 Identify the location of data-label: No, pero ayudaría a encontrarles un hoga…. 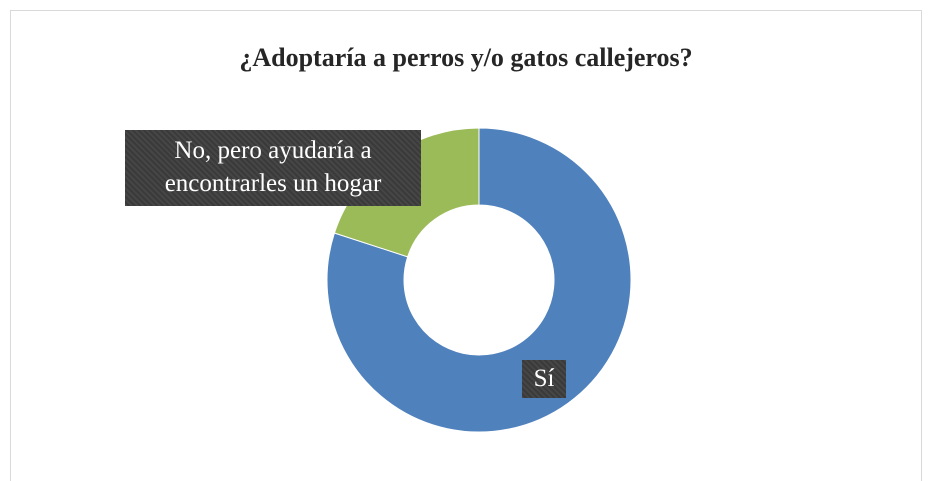
(273, 168).